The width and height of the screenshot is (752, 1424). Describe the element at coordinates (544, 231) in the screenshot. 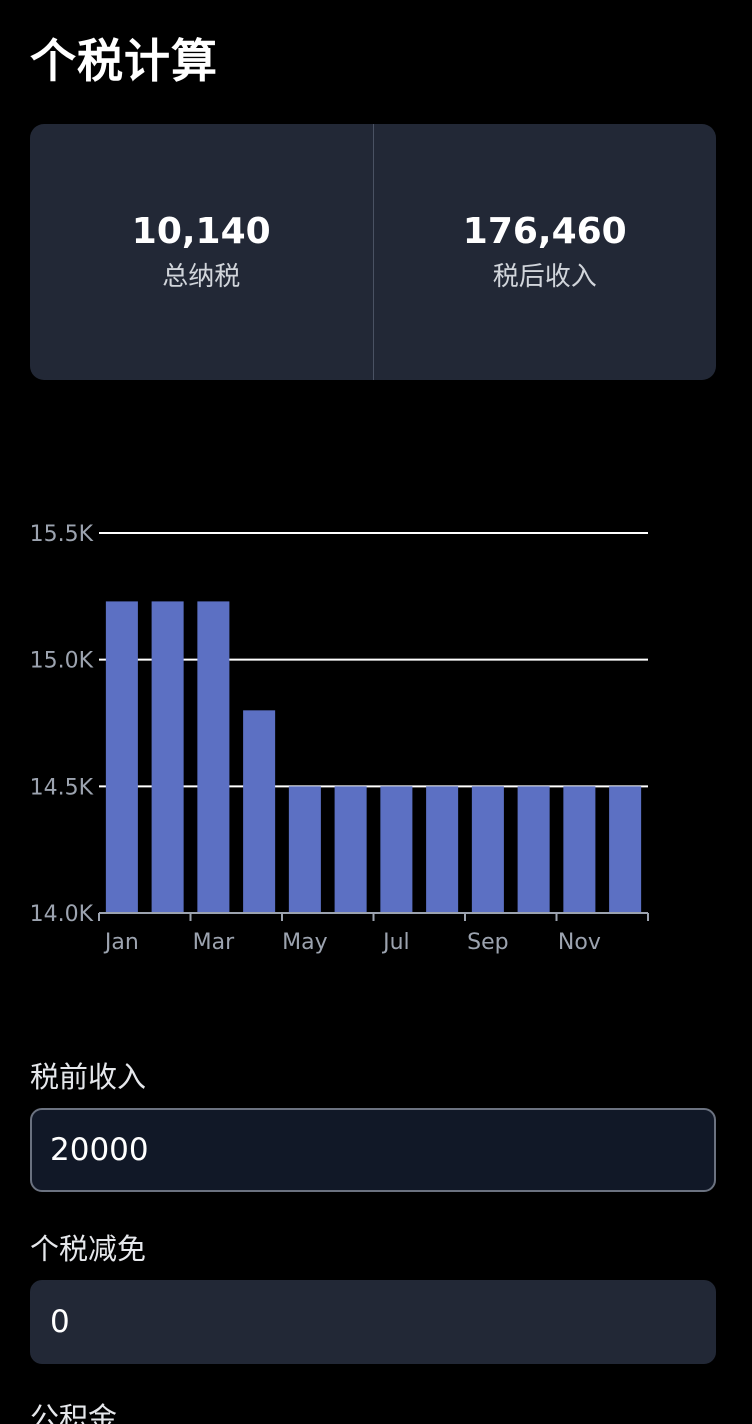

I see `after-tax-income-value: 176,460` at that location.